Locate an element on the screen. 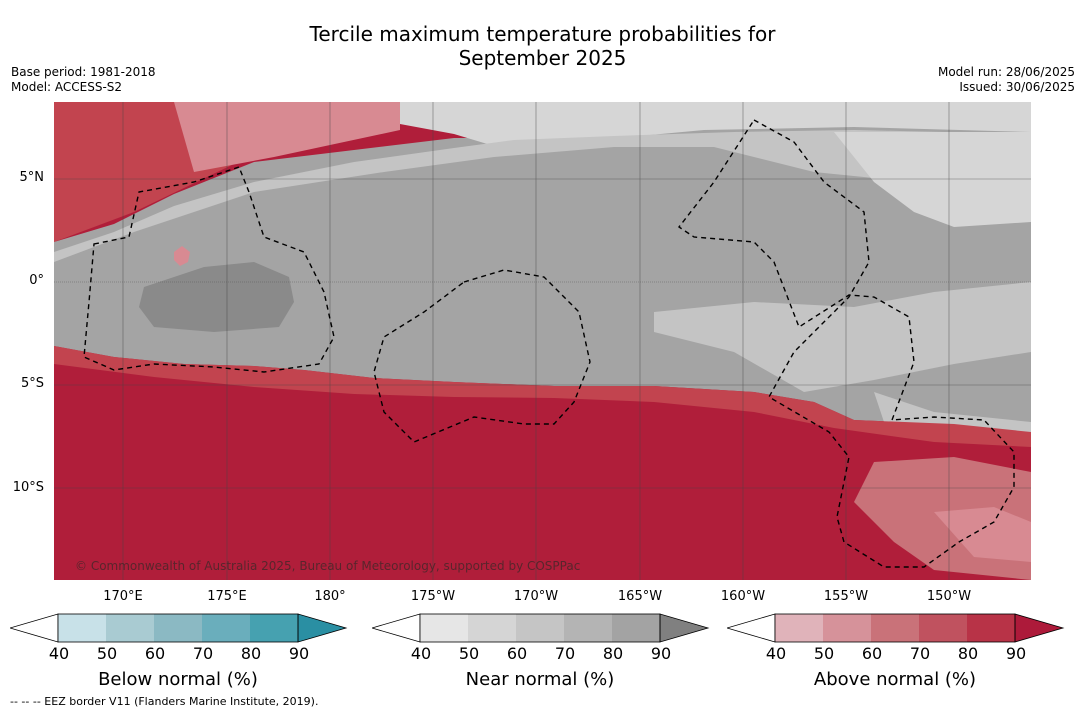 The height and width of the screenshot is (713, 1085). cb1-seg-high is located at coordinates (684, 628).